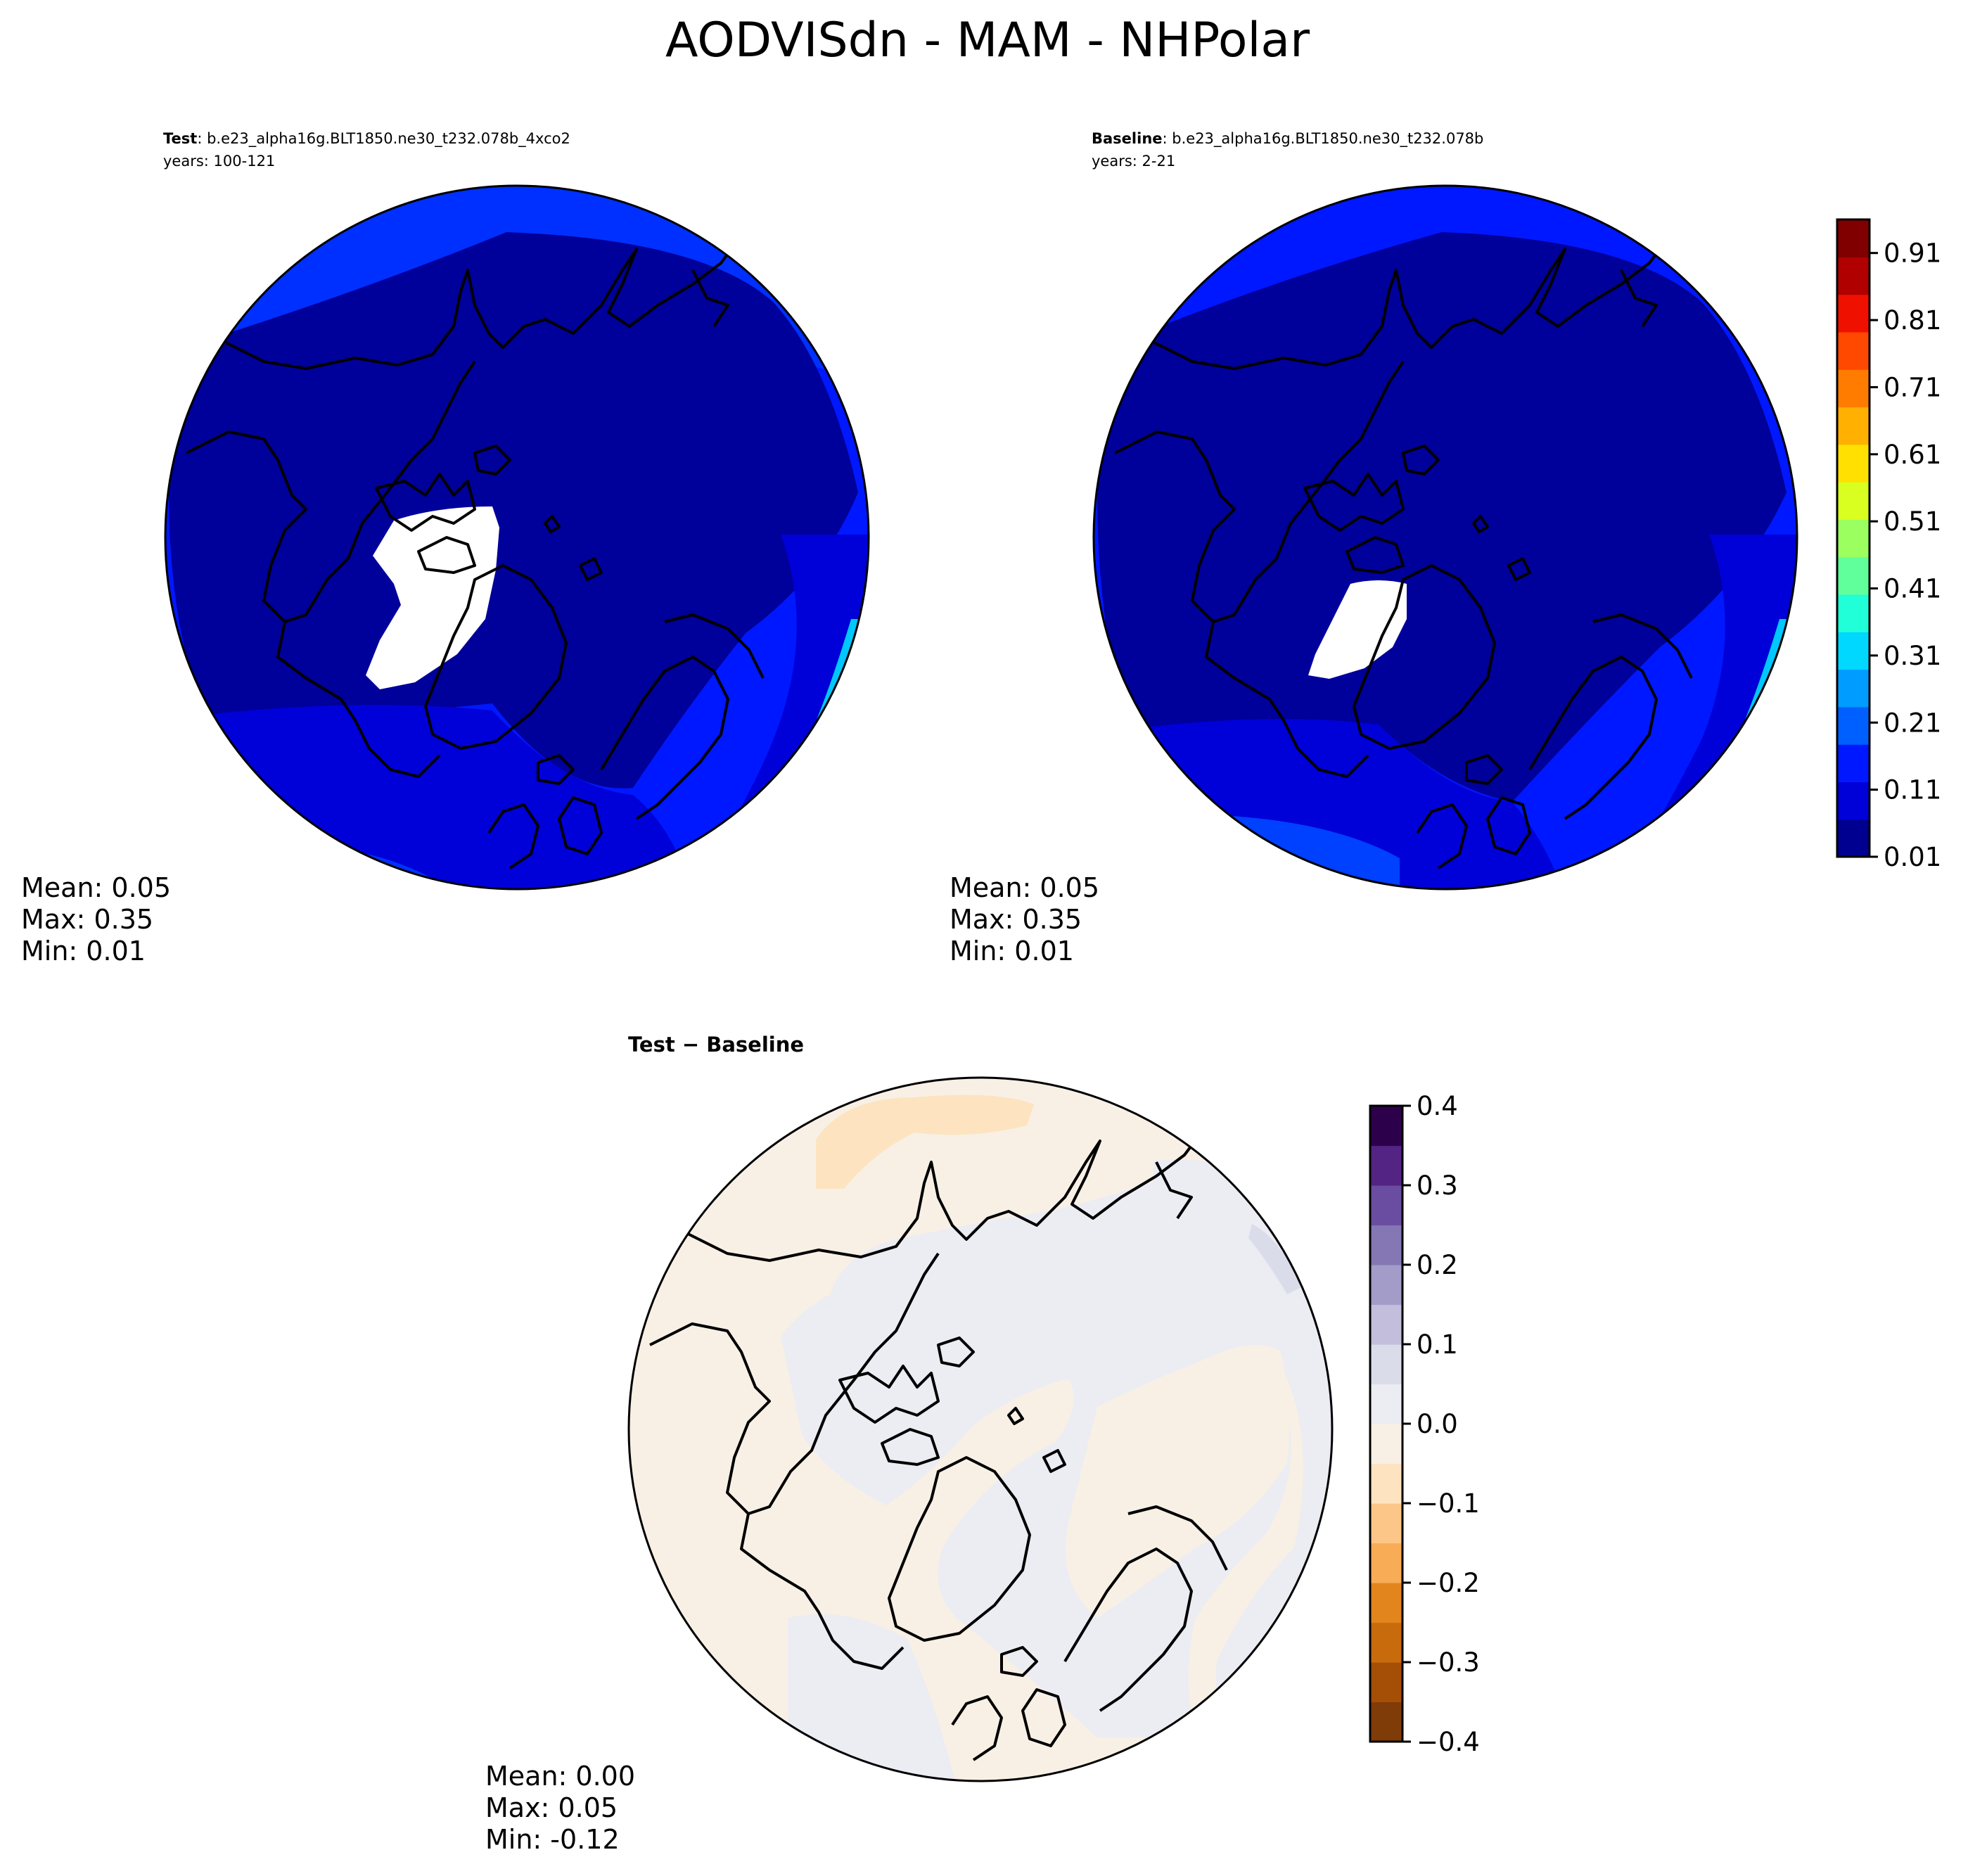  What do you see at coordinates (1912, 387) in the screenshot?
I see `colorbar-main-tick-label: 0.71` at bounding box center [1912, 387].